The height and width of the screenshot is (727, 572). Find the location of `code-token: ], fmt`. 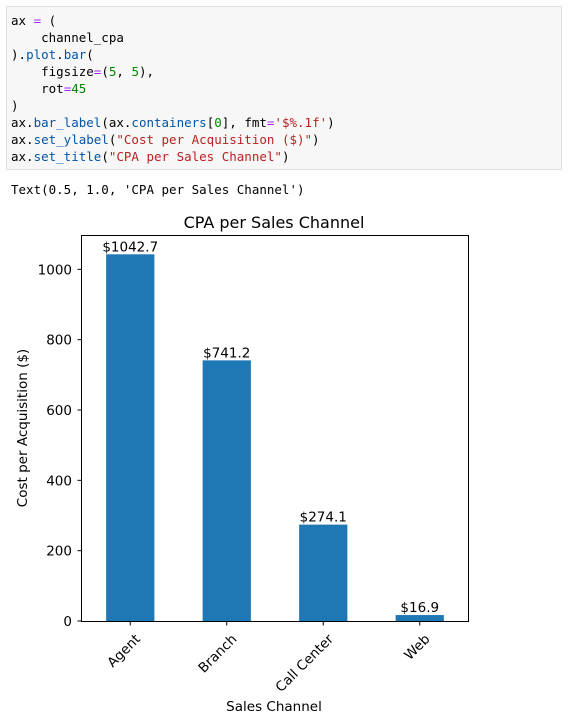

code-token: ], fmt is located at coordinates (244, 122).